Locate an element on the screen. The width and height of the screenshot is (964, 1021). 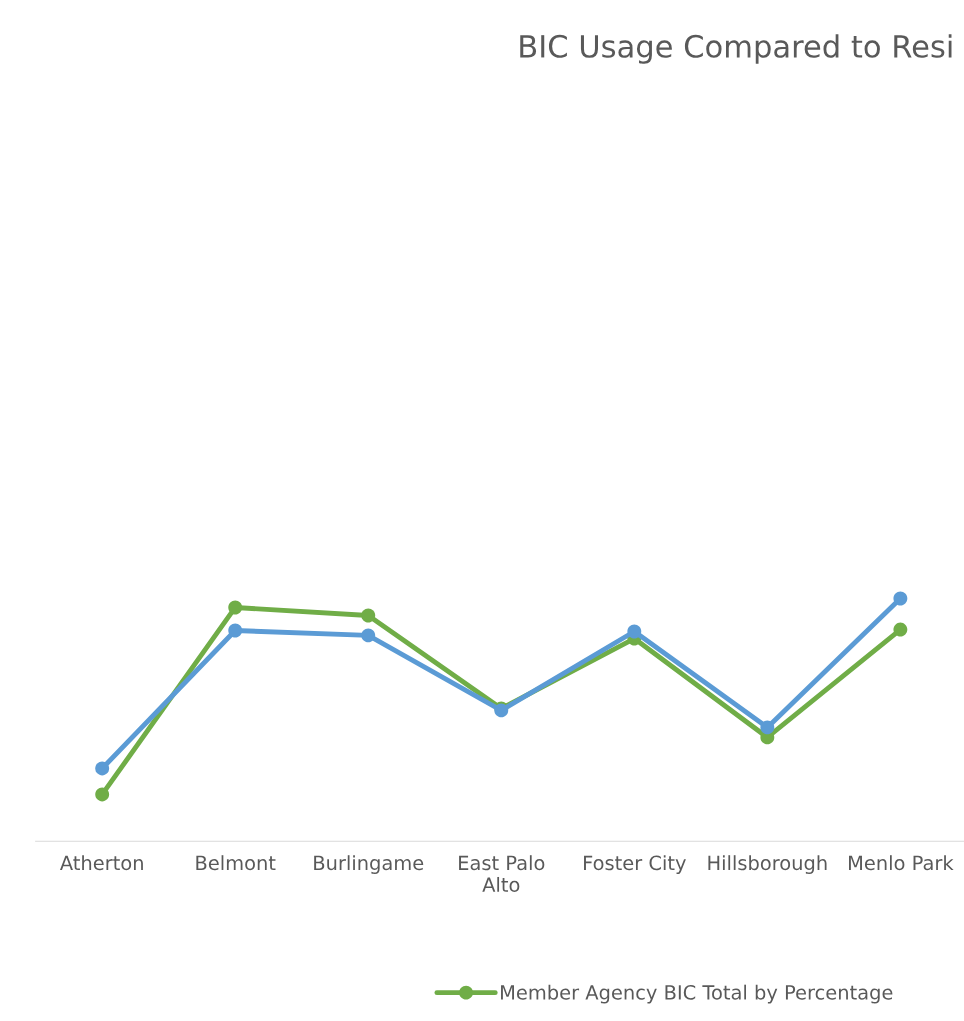
legend-label: Member Agency BIC Total by Percentage is located at coordinates (697, 994).